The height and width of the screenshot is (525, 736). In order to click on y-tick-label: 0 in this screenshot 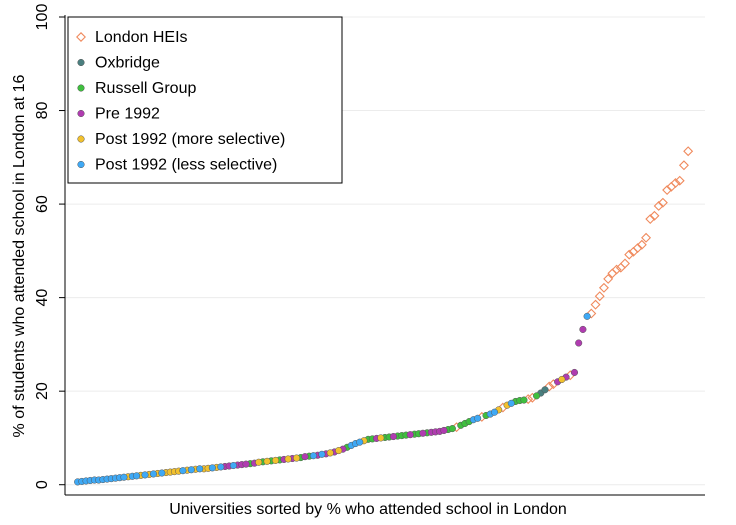, I will do `click(42, 484)`.